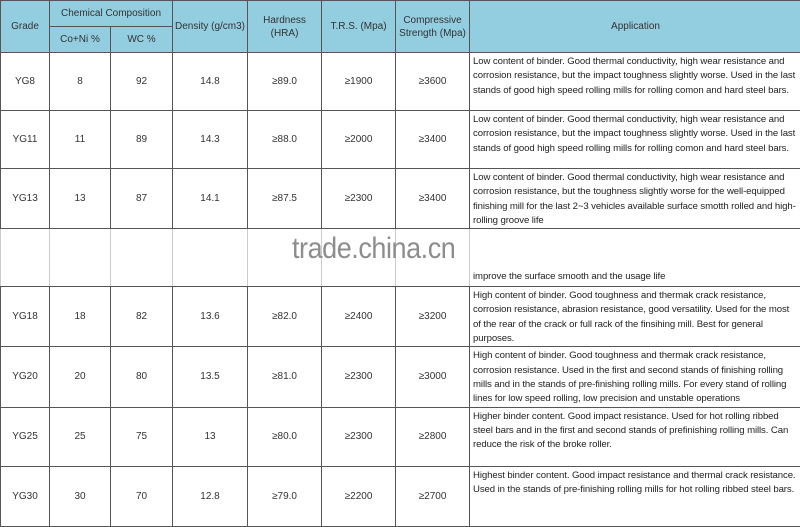 The width and height of the screenshot is (800, 527). Describe the element at coordinates (25, 258) in the screenshot. I see `cell-grade` at that location.